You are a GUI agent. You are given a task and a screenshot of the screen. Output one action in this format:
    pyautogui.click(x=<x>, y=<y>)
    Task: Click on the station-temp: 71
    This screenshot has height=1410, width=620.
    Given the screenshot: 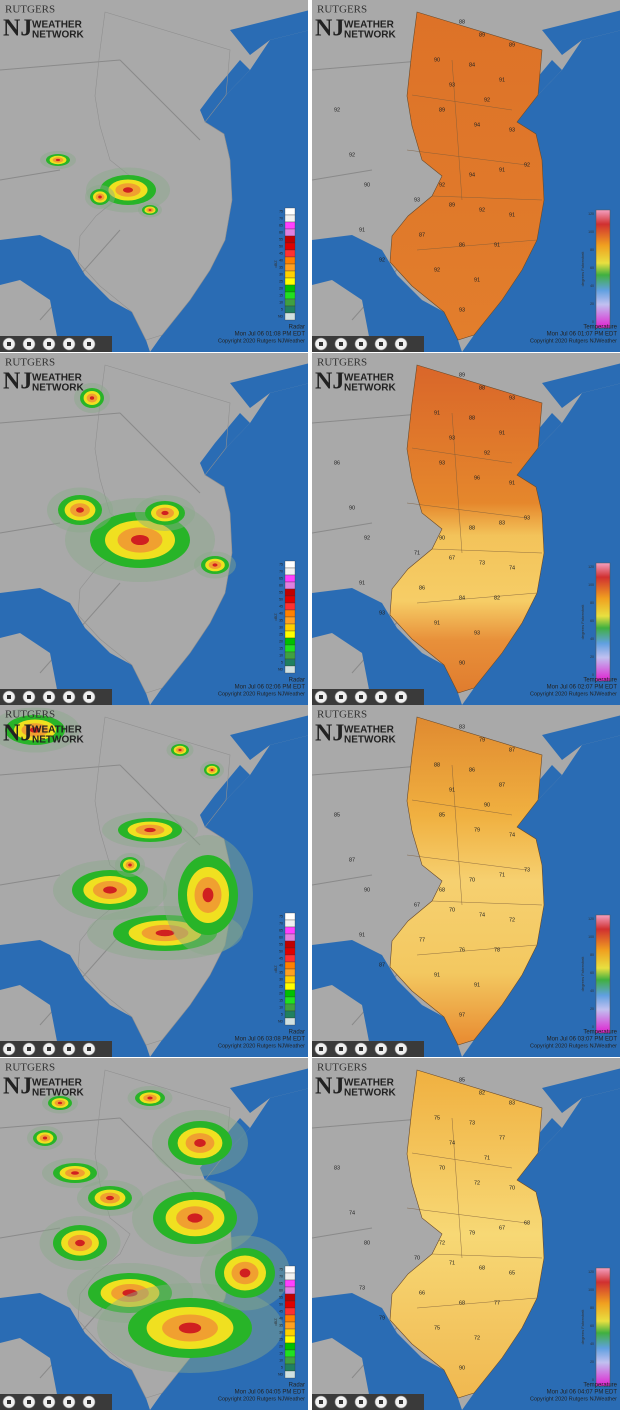 What is the action you would take?
    pyautogui.click(x=502, y=875)
    